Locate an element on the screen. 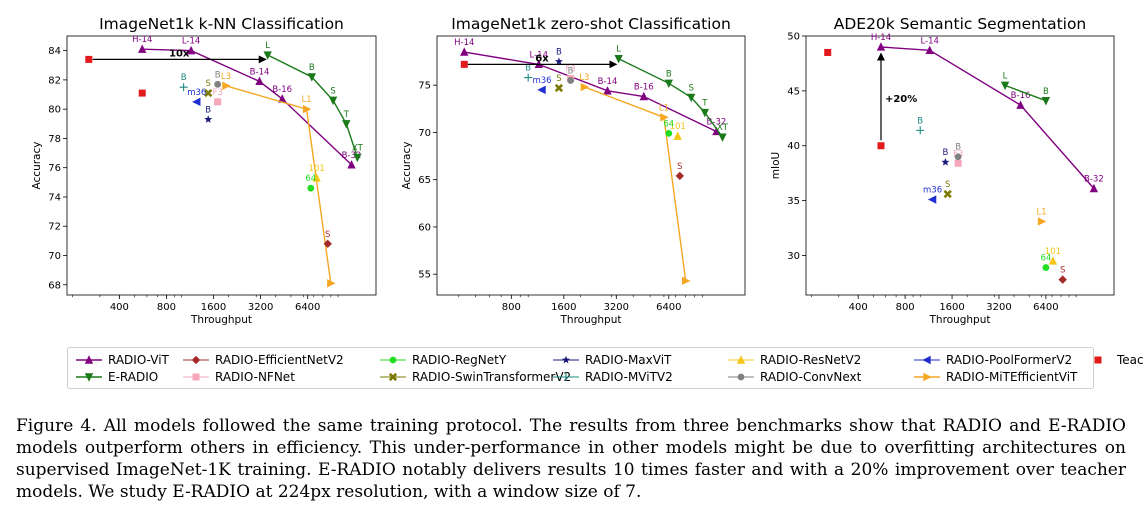 The width and height of the screenshot is (1143, 517). y-tick-label: 78 is located at coordinates (54, 139).